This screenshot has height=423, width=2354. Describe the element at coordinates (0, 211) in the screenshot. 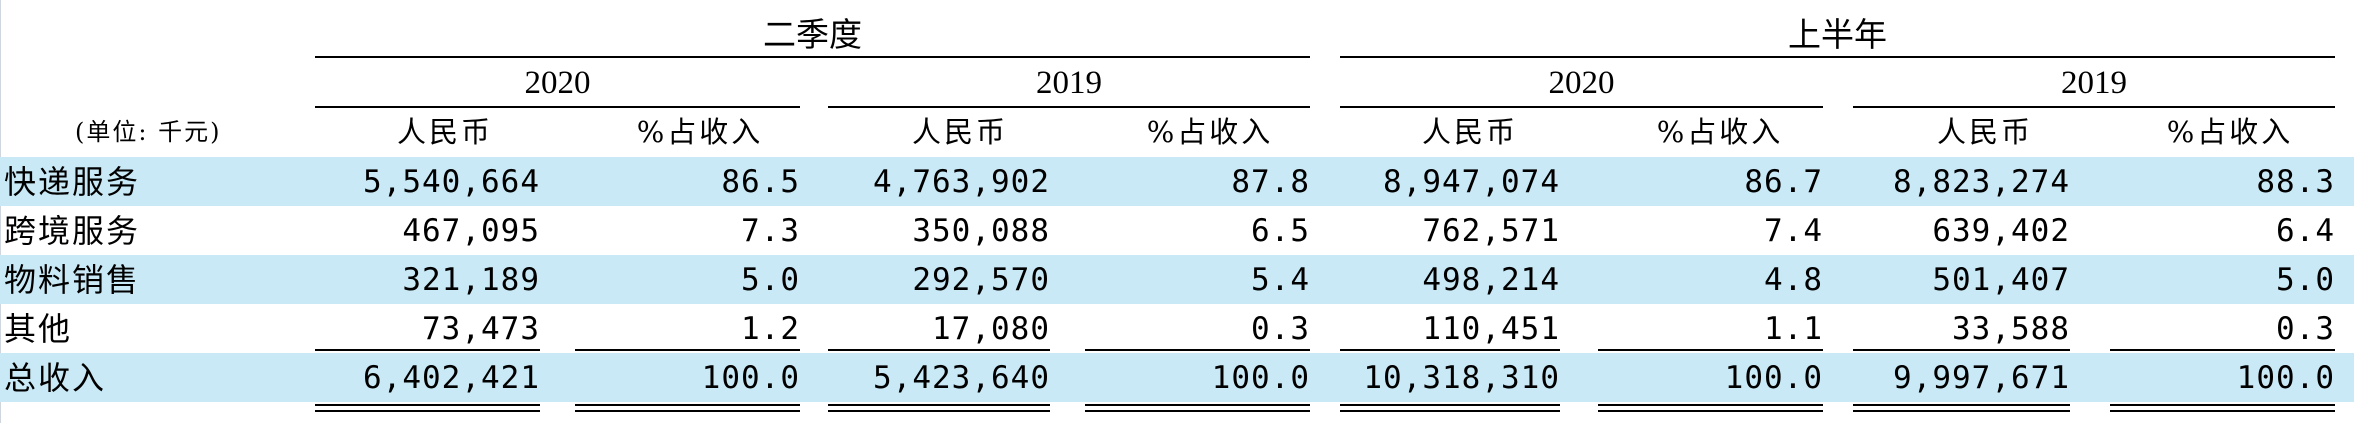

I see `left-border` at that location.